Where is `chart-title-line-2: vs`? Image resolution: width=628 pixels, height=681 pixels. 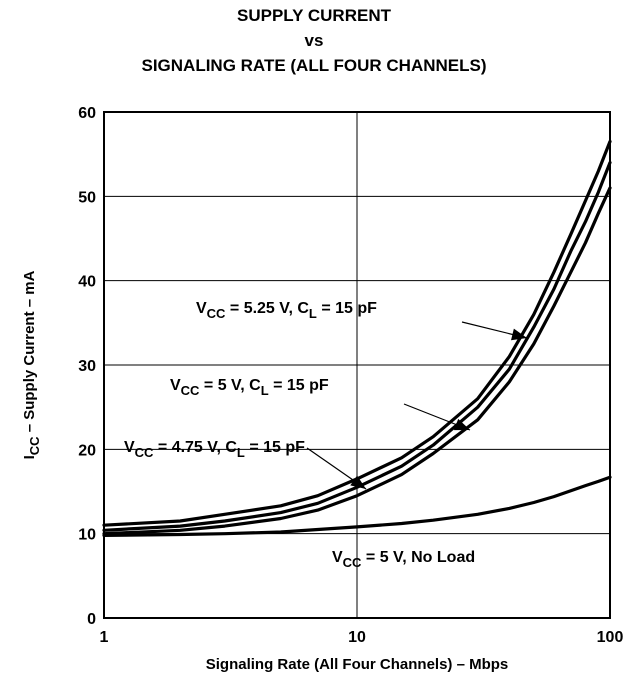
chart-title-line-2: vs is located at coordinates (314, 40).